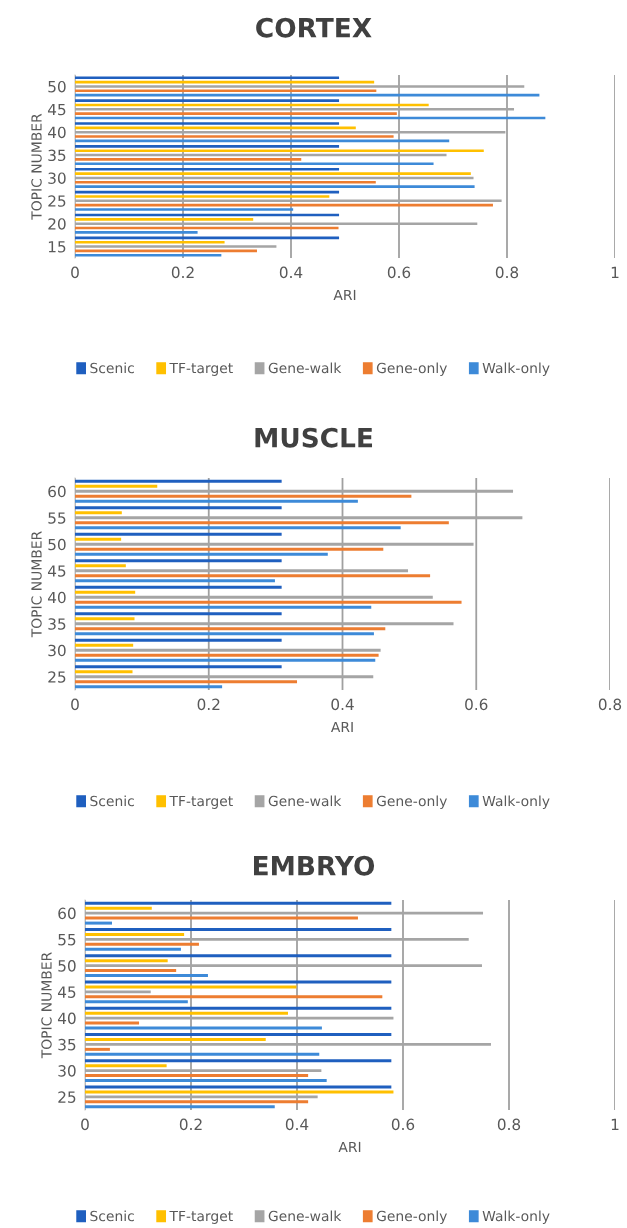  Describe the element at coordinates (67, 913) in the screenshot. I see `y-tick-label: 60` at that location.